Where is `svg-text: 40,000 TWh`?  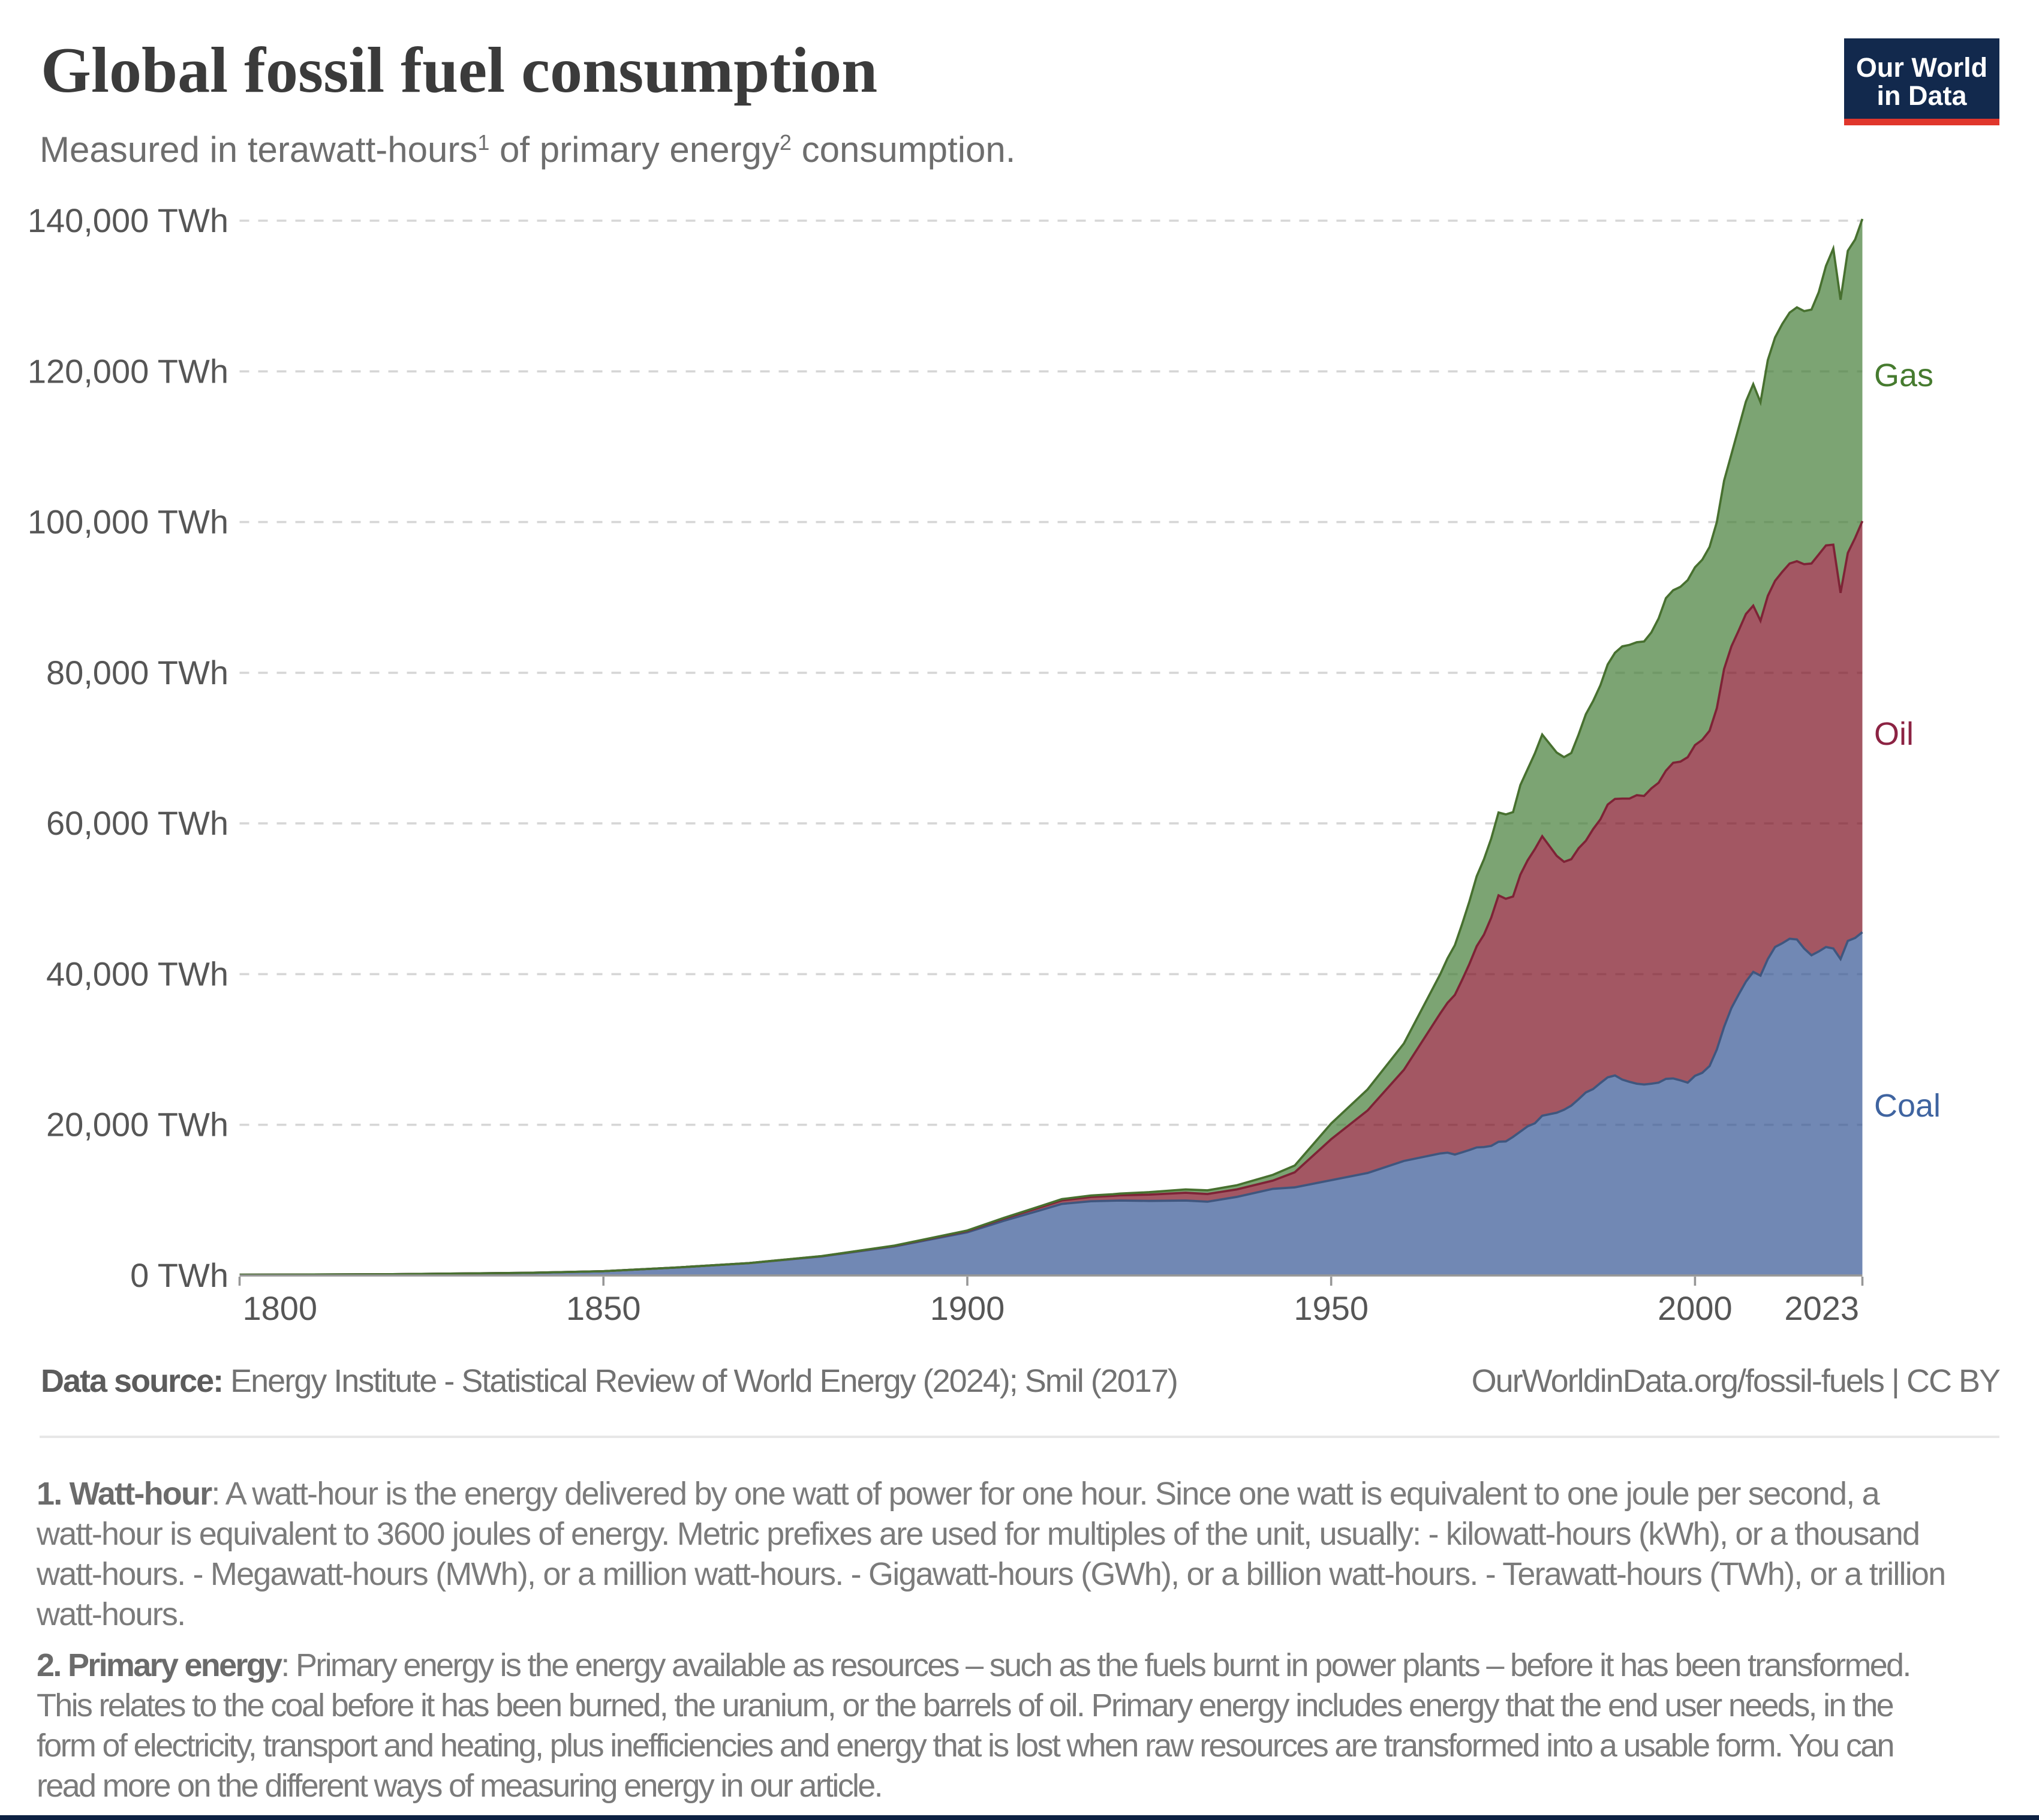 svg-text: 40,000 TWh is located at coordinates (137, 973).